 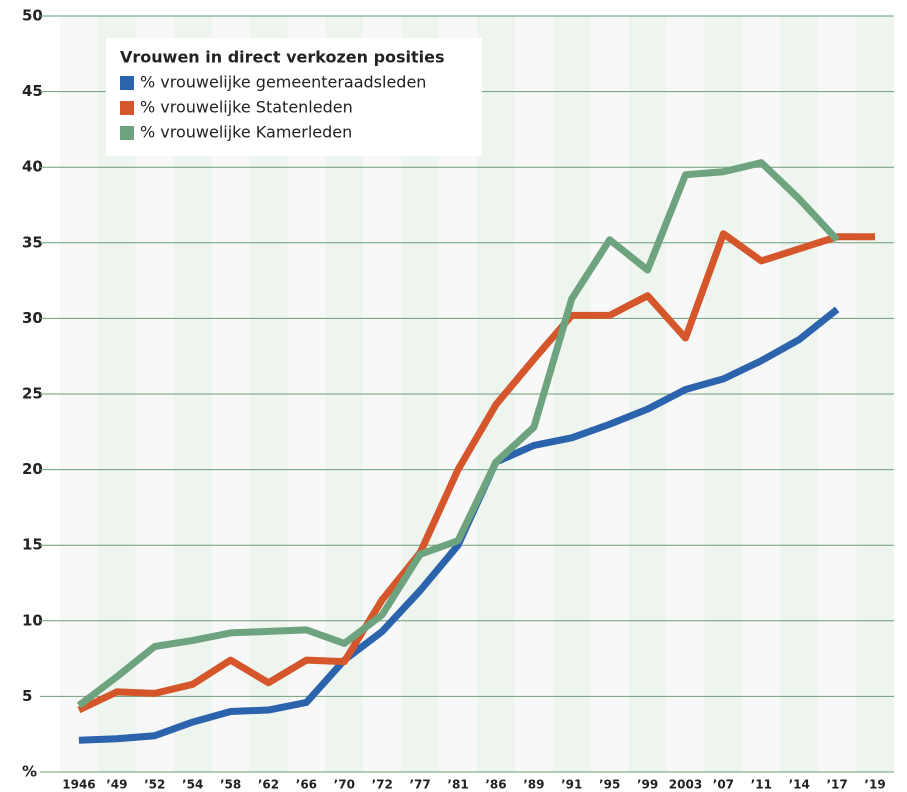 I want to click on legend-label: % vrouwelijke gemeenteraadsleden, so click(x=283, y=82).